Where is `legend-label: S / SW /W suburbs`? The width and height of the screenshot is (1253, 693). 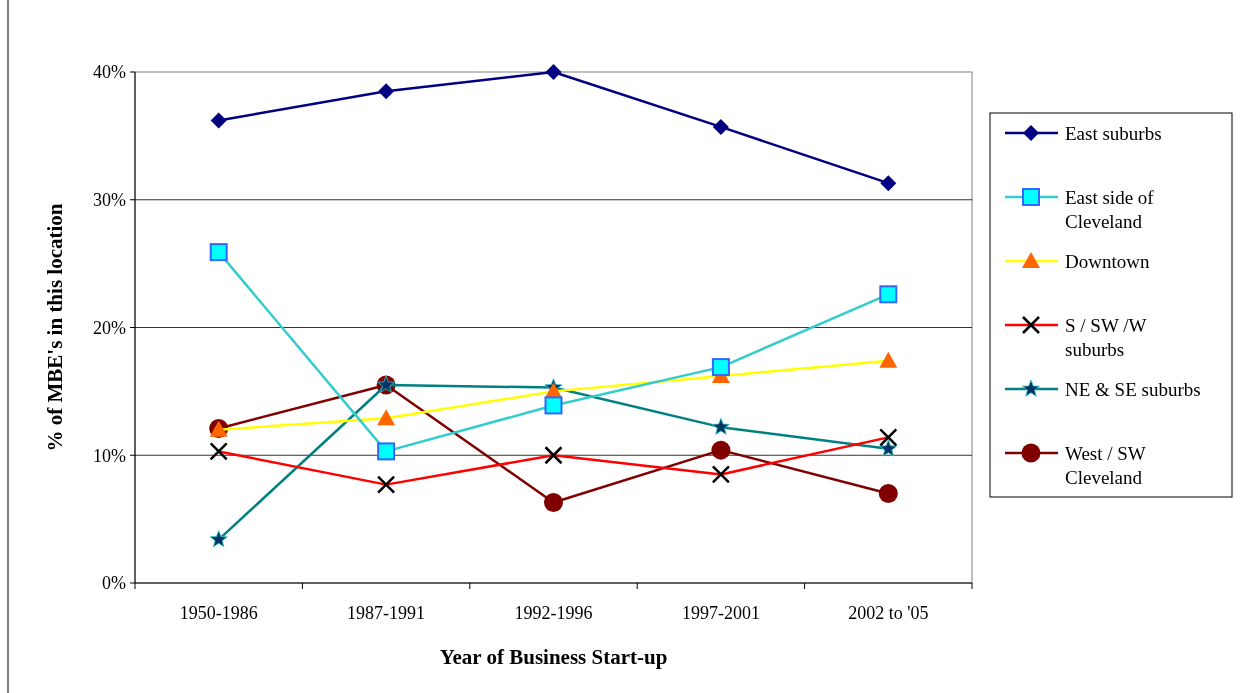 legend-label: S / SW /W suburbs is located at coordinates (1106, 337).